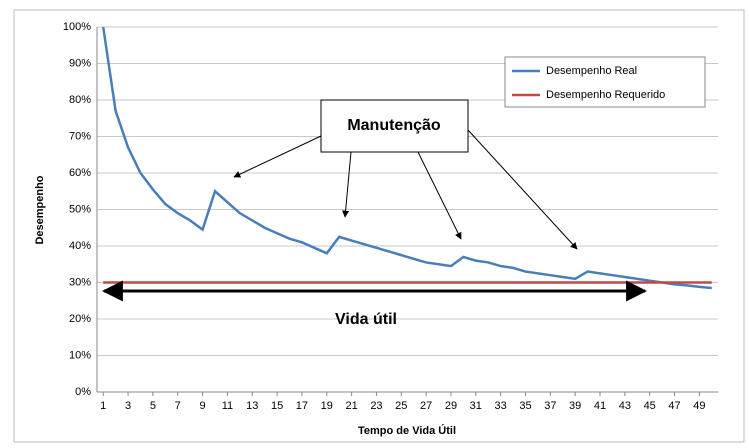 The image size is (749, 448). I want to click on x-tick-label: 47, so click(674, 406).